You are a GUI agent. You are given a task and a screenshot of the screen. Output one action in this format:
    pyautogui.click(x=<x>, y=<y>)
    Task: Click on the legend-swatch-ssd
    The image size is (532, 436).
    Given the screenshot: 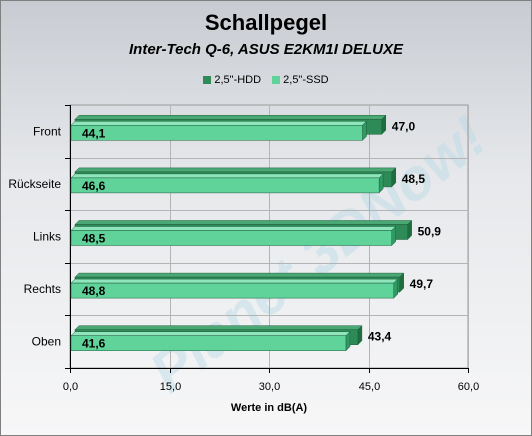 What is the action you would take?
    pyautogui.click(x=276, y=80)
    